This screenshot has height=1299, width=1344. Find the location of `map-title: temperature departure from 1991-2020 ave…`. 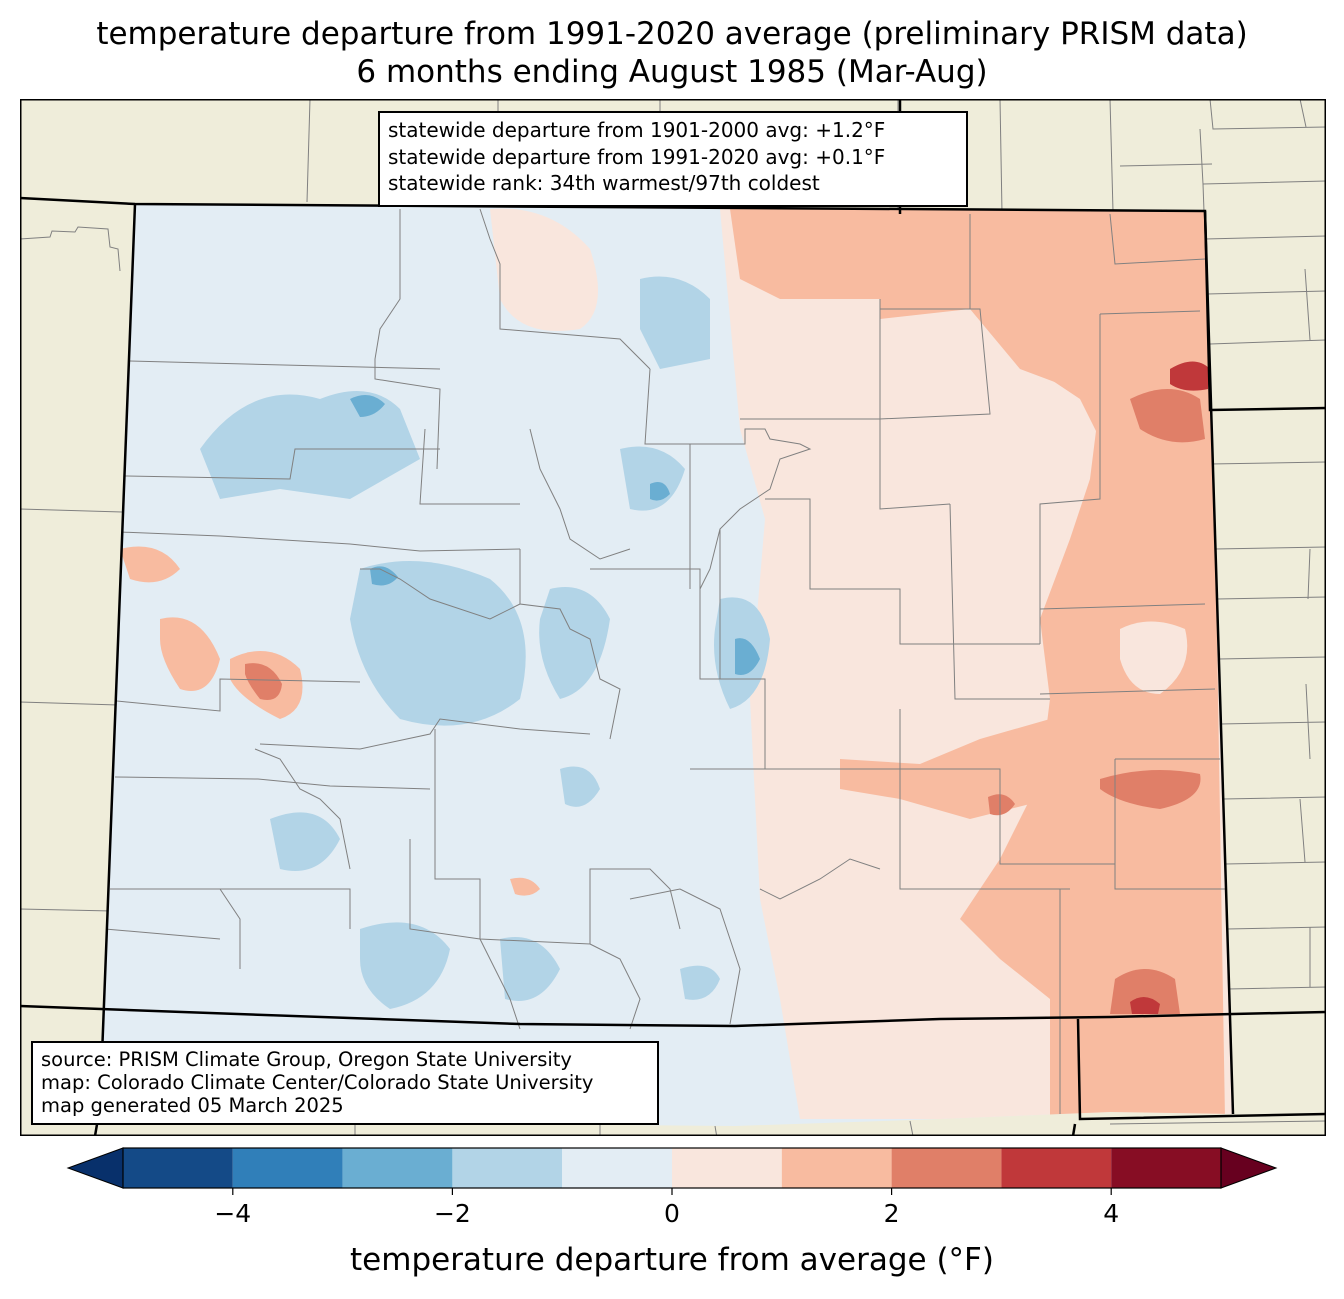

map-title: temperature departure from 1991-2020 ave… is located at coordinates (672, 34).